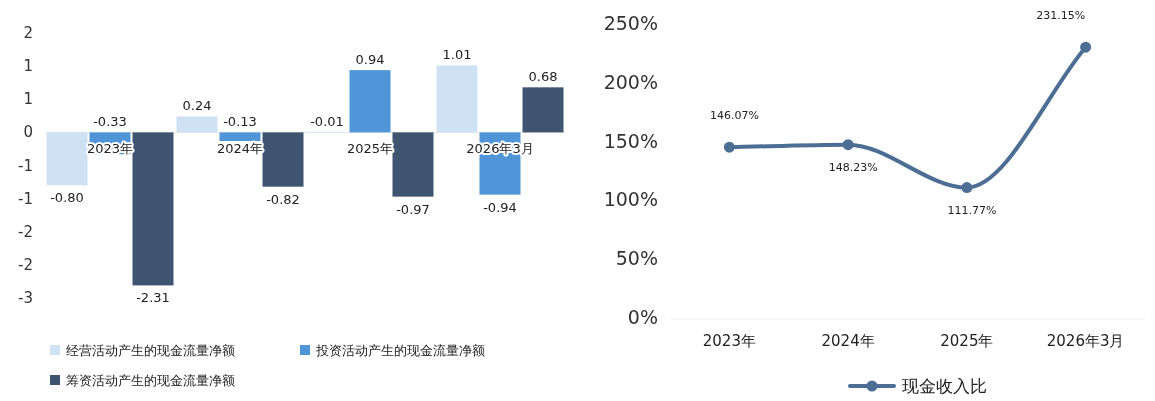 Image resolution: width=1155 pixels, height=401 pixels. Describe the element at coordinates (197, 106) in the screenshot. I see `data-label: 0.24` at that location.